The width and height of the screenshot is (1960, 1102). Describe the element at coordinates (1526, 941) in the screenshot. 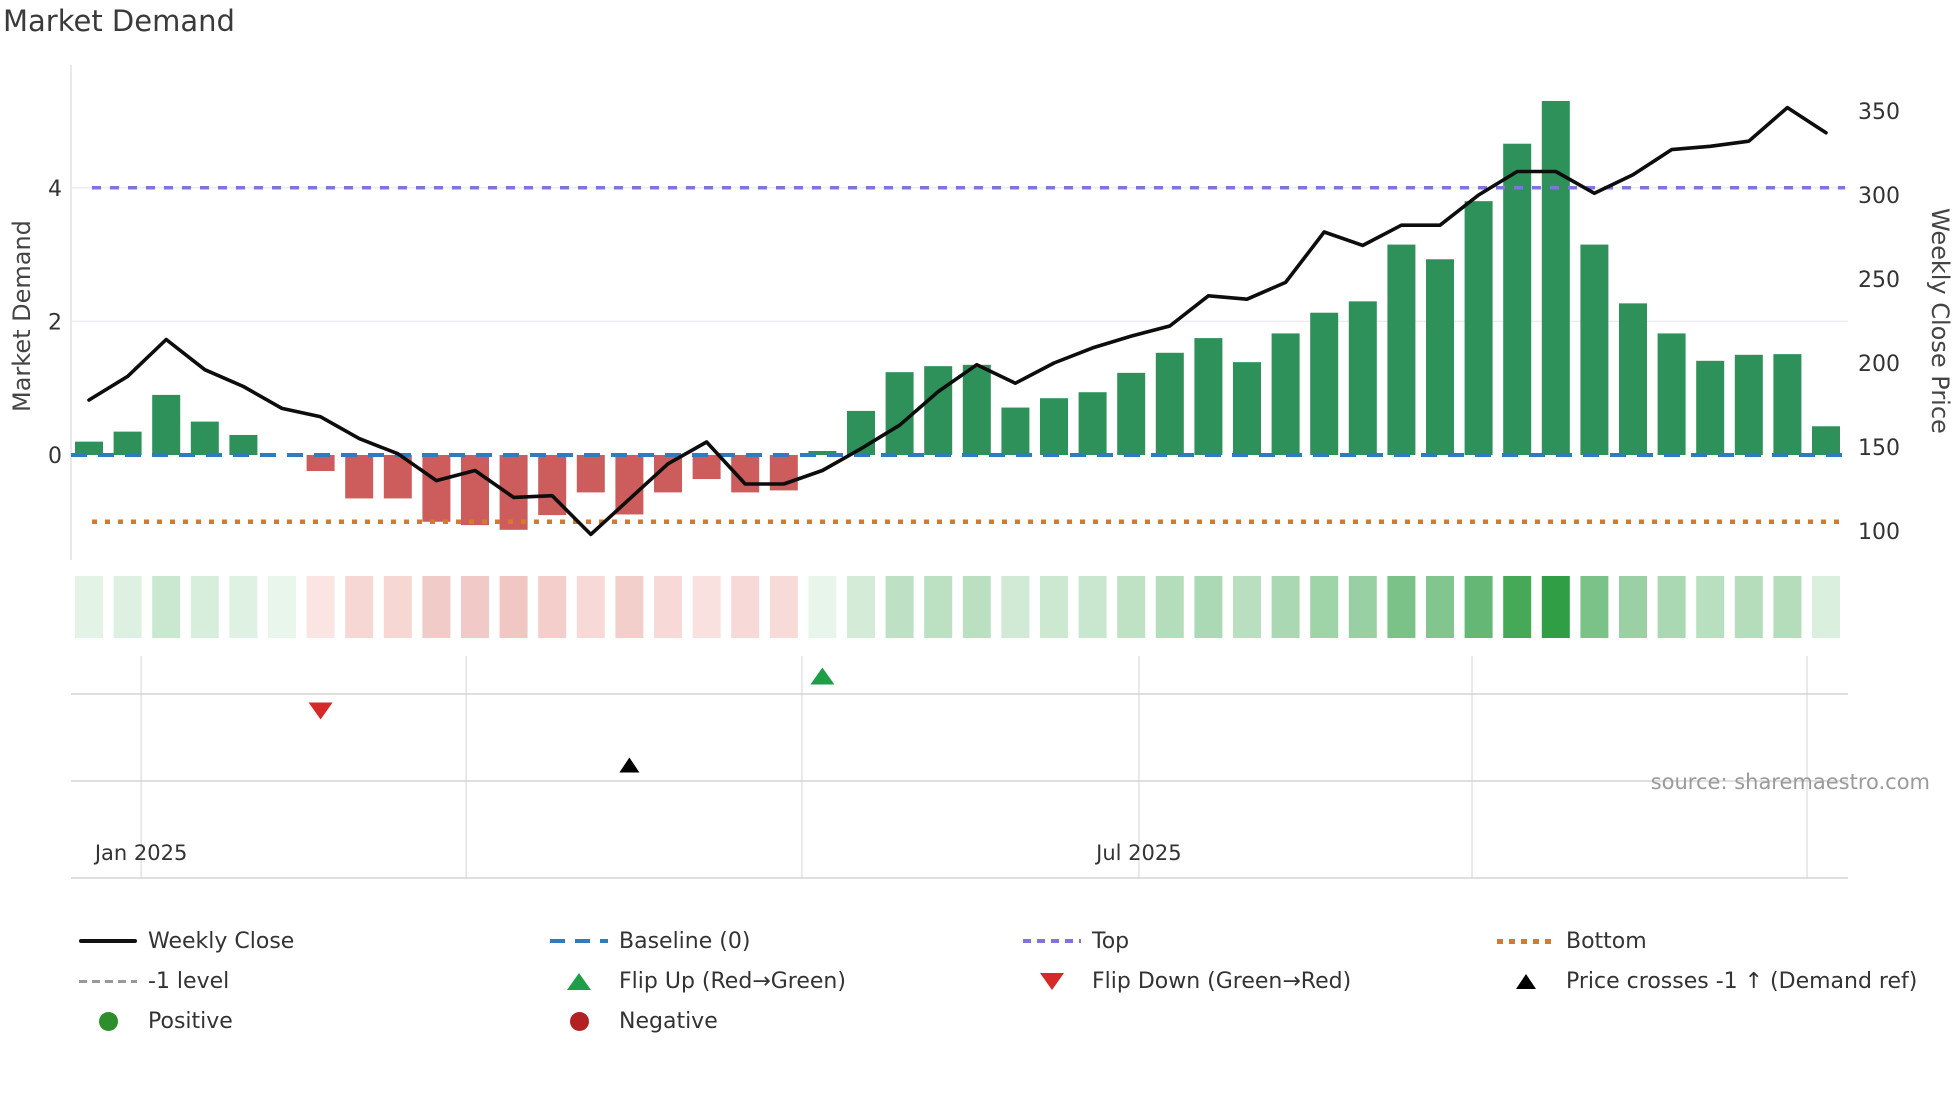

I see `bottom-dotted-line-icon` at that location.